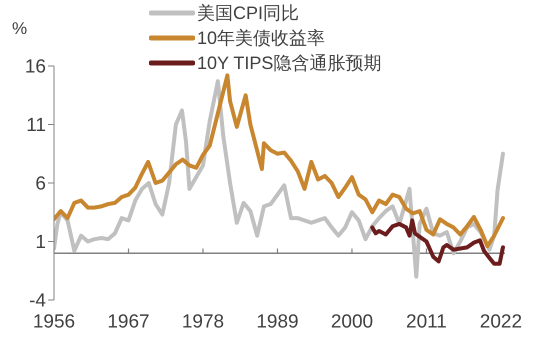 The width and height of the screenshot is (533, 342). What do you see at coordinates (426, 321) in the screenshot?
I see `x-tick-label: 2011` at bounding box center [426, 321].